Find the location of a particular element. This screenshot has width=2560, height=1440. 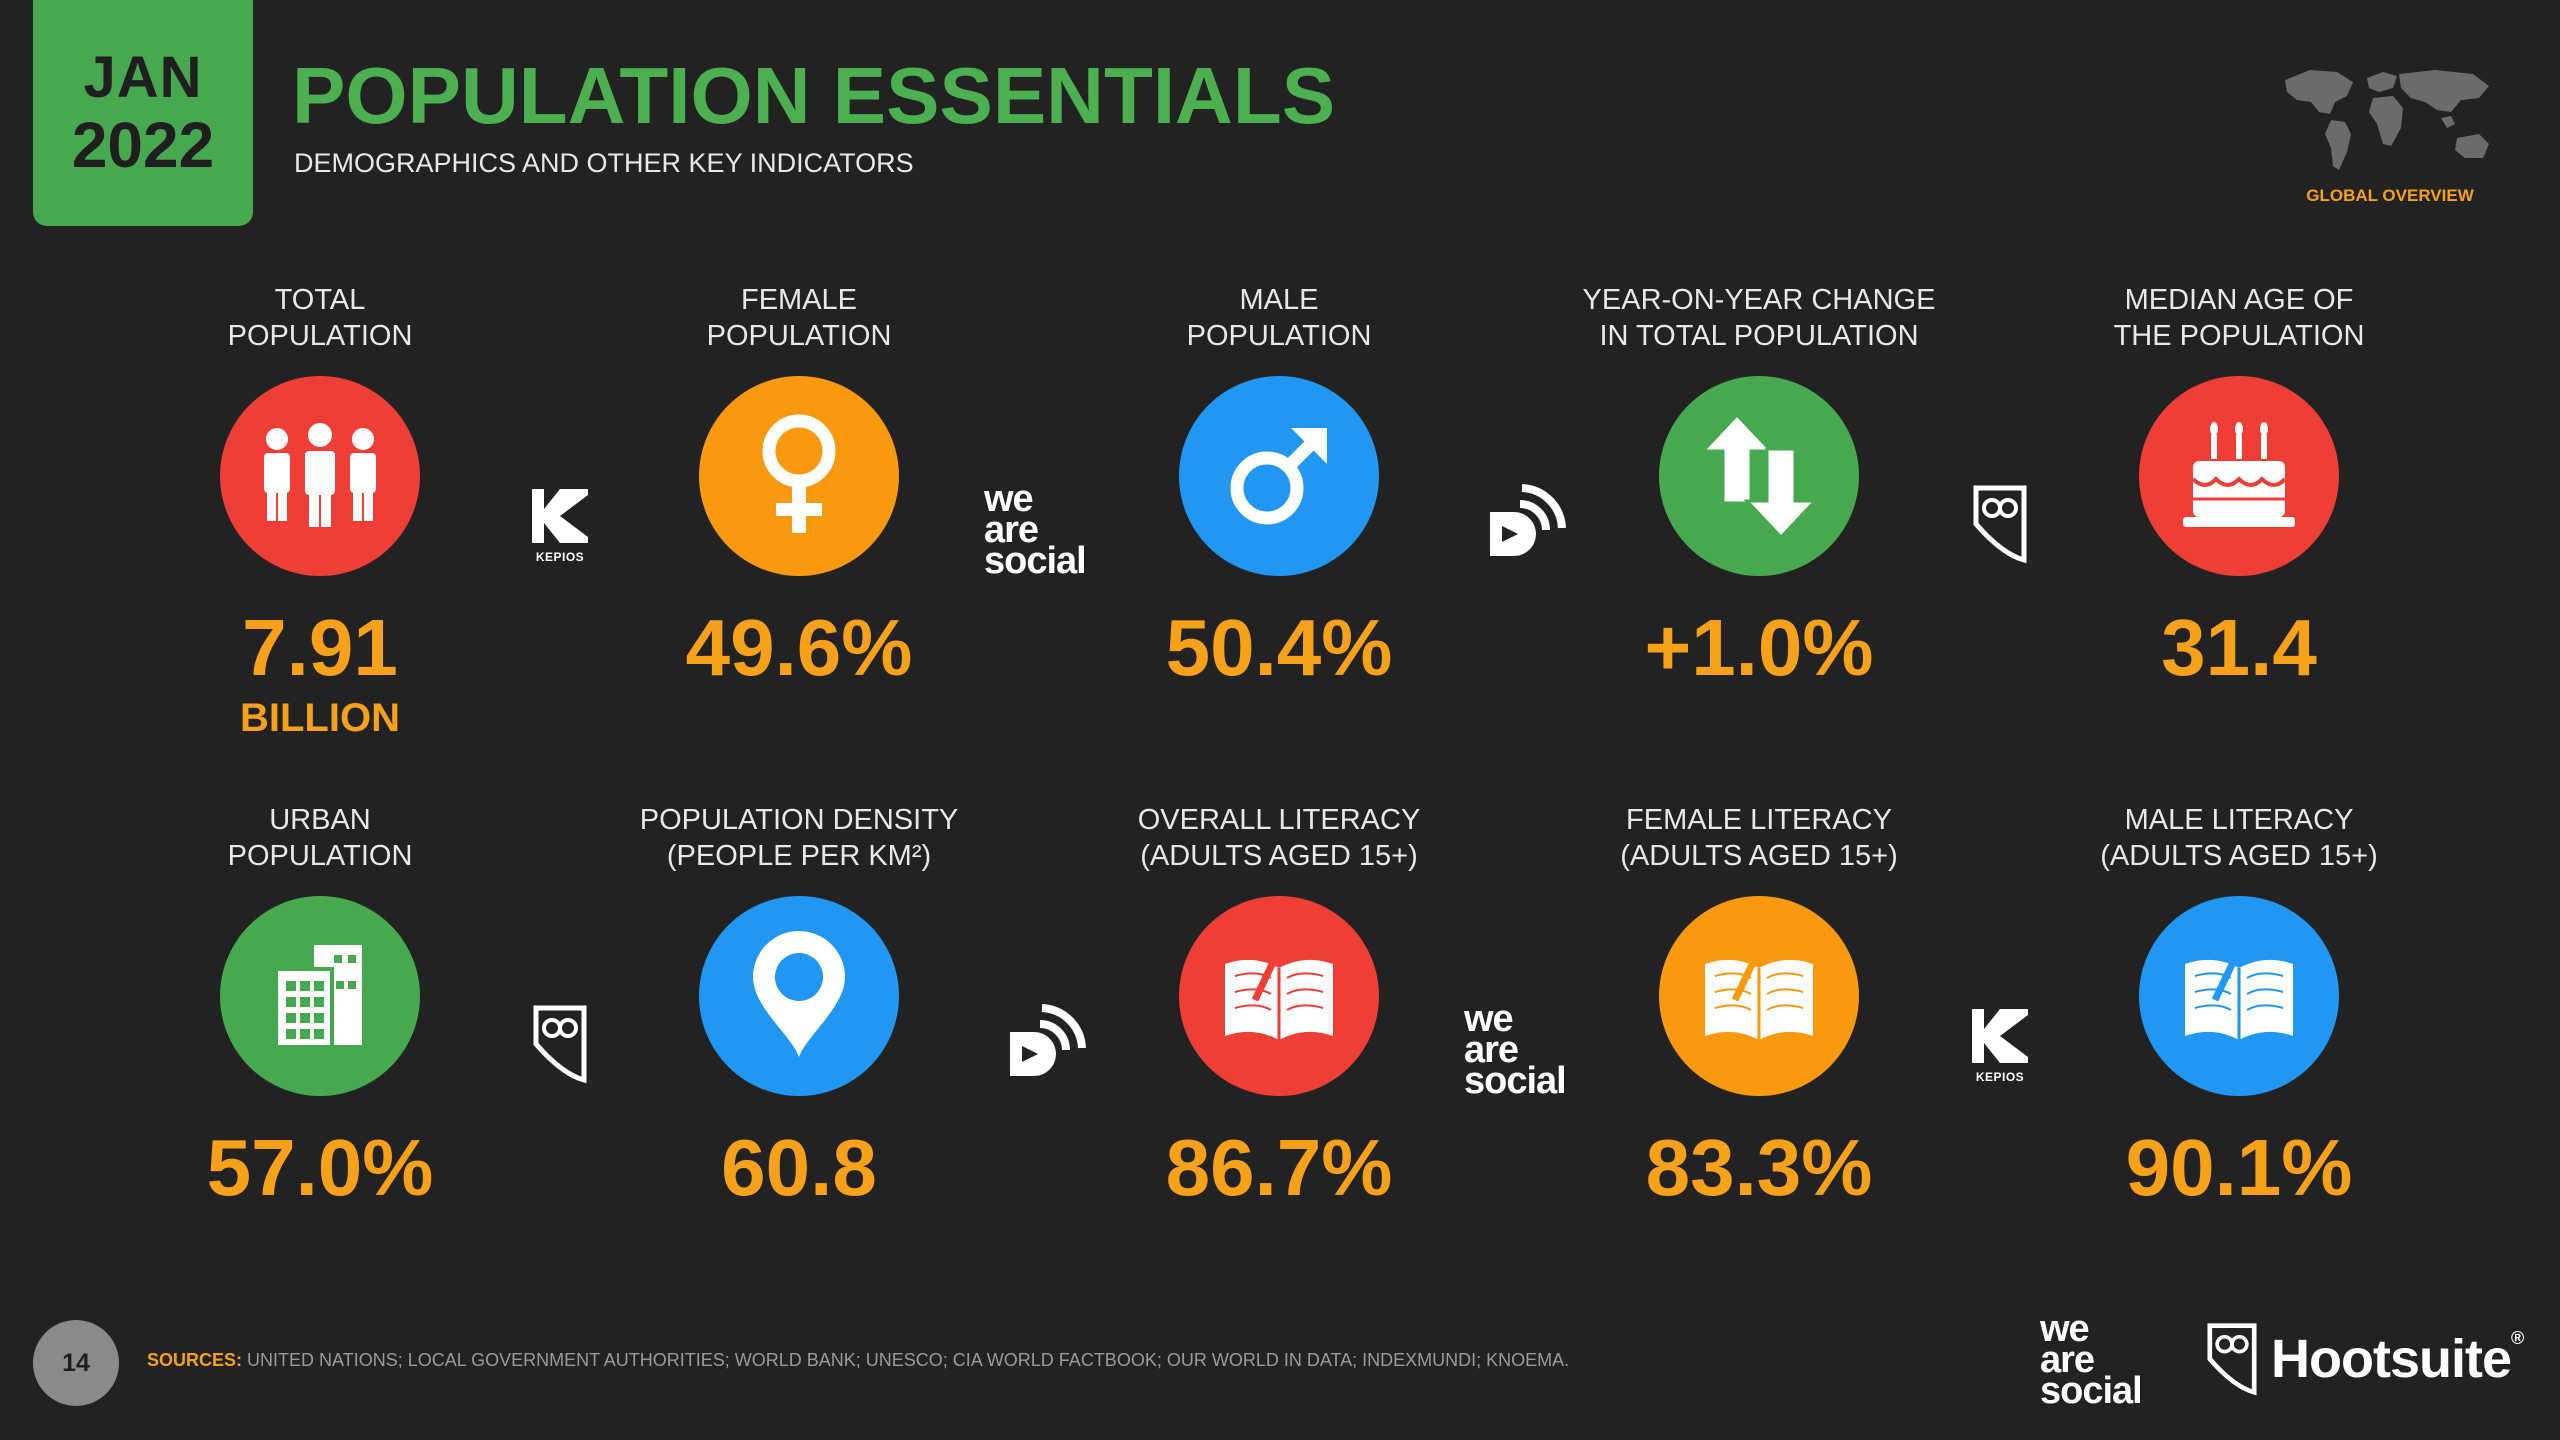

tile-label-line1: POPULATION DENSITY is located at coordinates (799, 820).